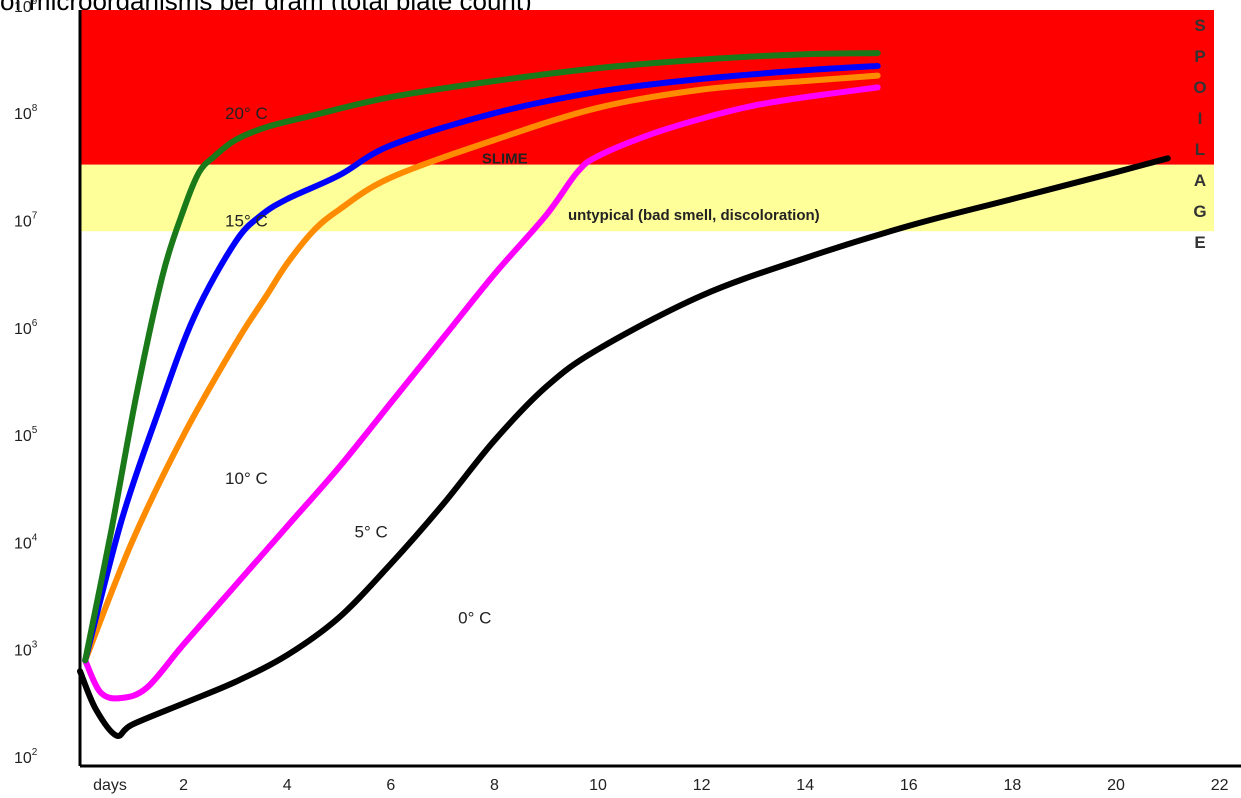  I want to click on x-tick-label: 18, so click(1013, 785).